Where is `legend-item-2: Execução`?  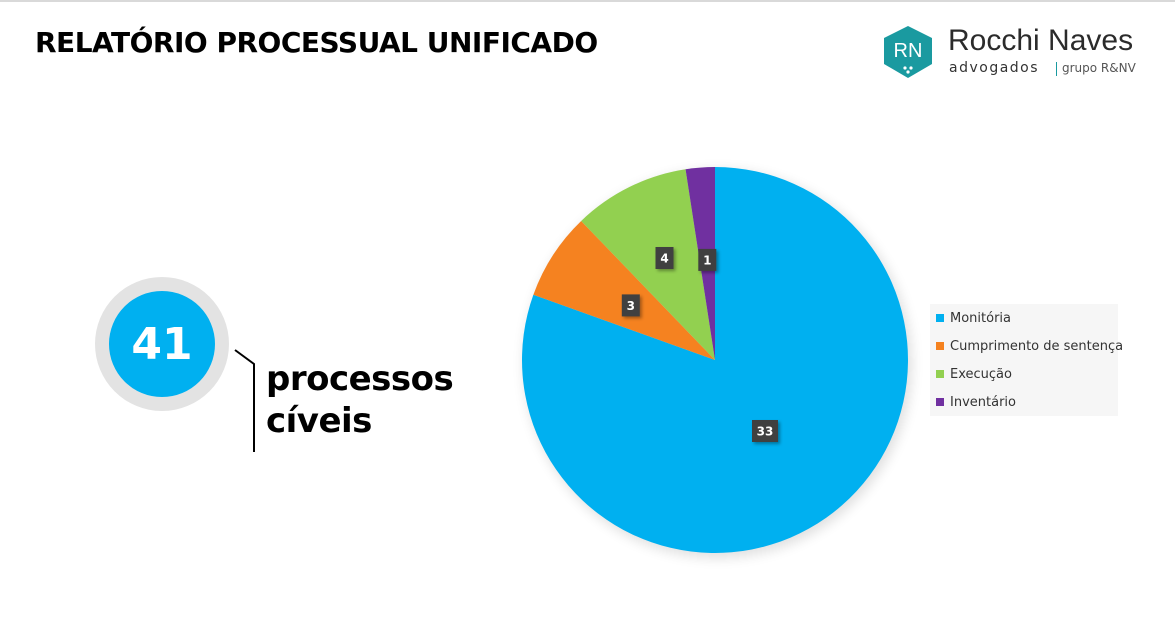
legend-item-2: Execução is located at coordinates (974, 374).